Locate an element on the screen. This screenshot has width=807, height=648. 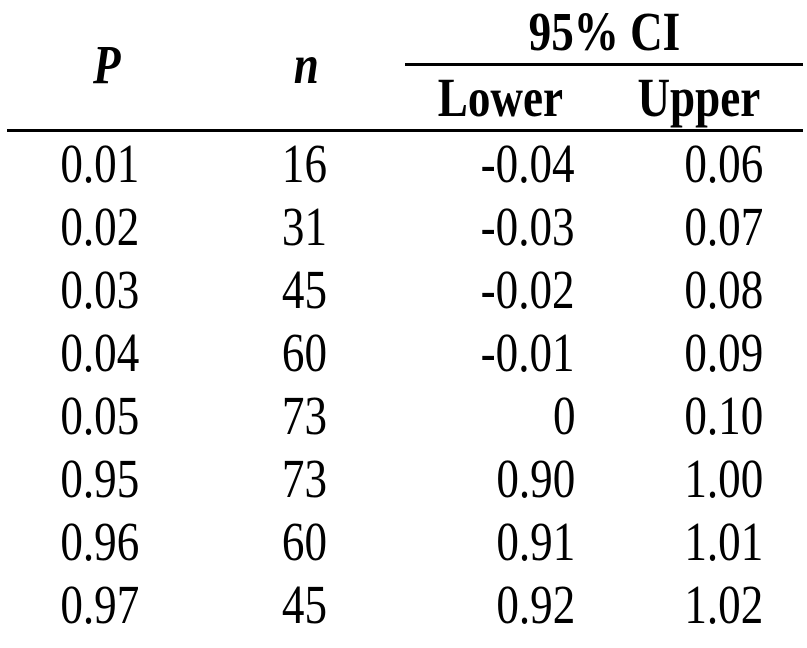
cell-ci-upper: 0.10 is located at coordinates (723, 415).